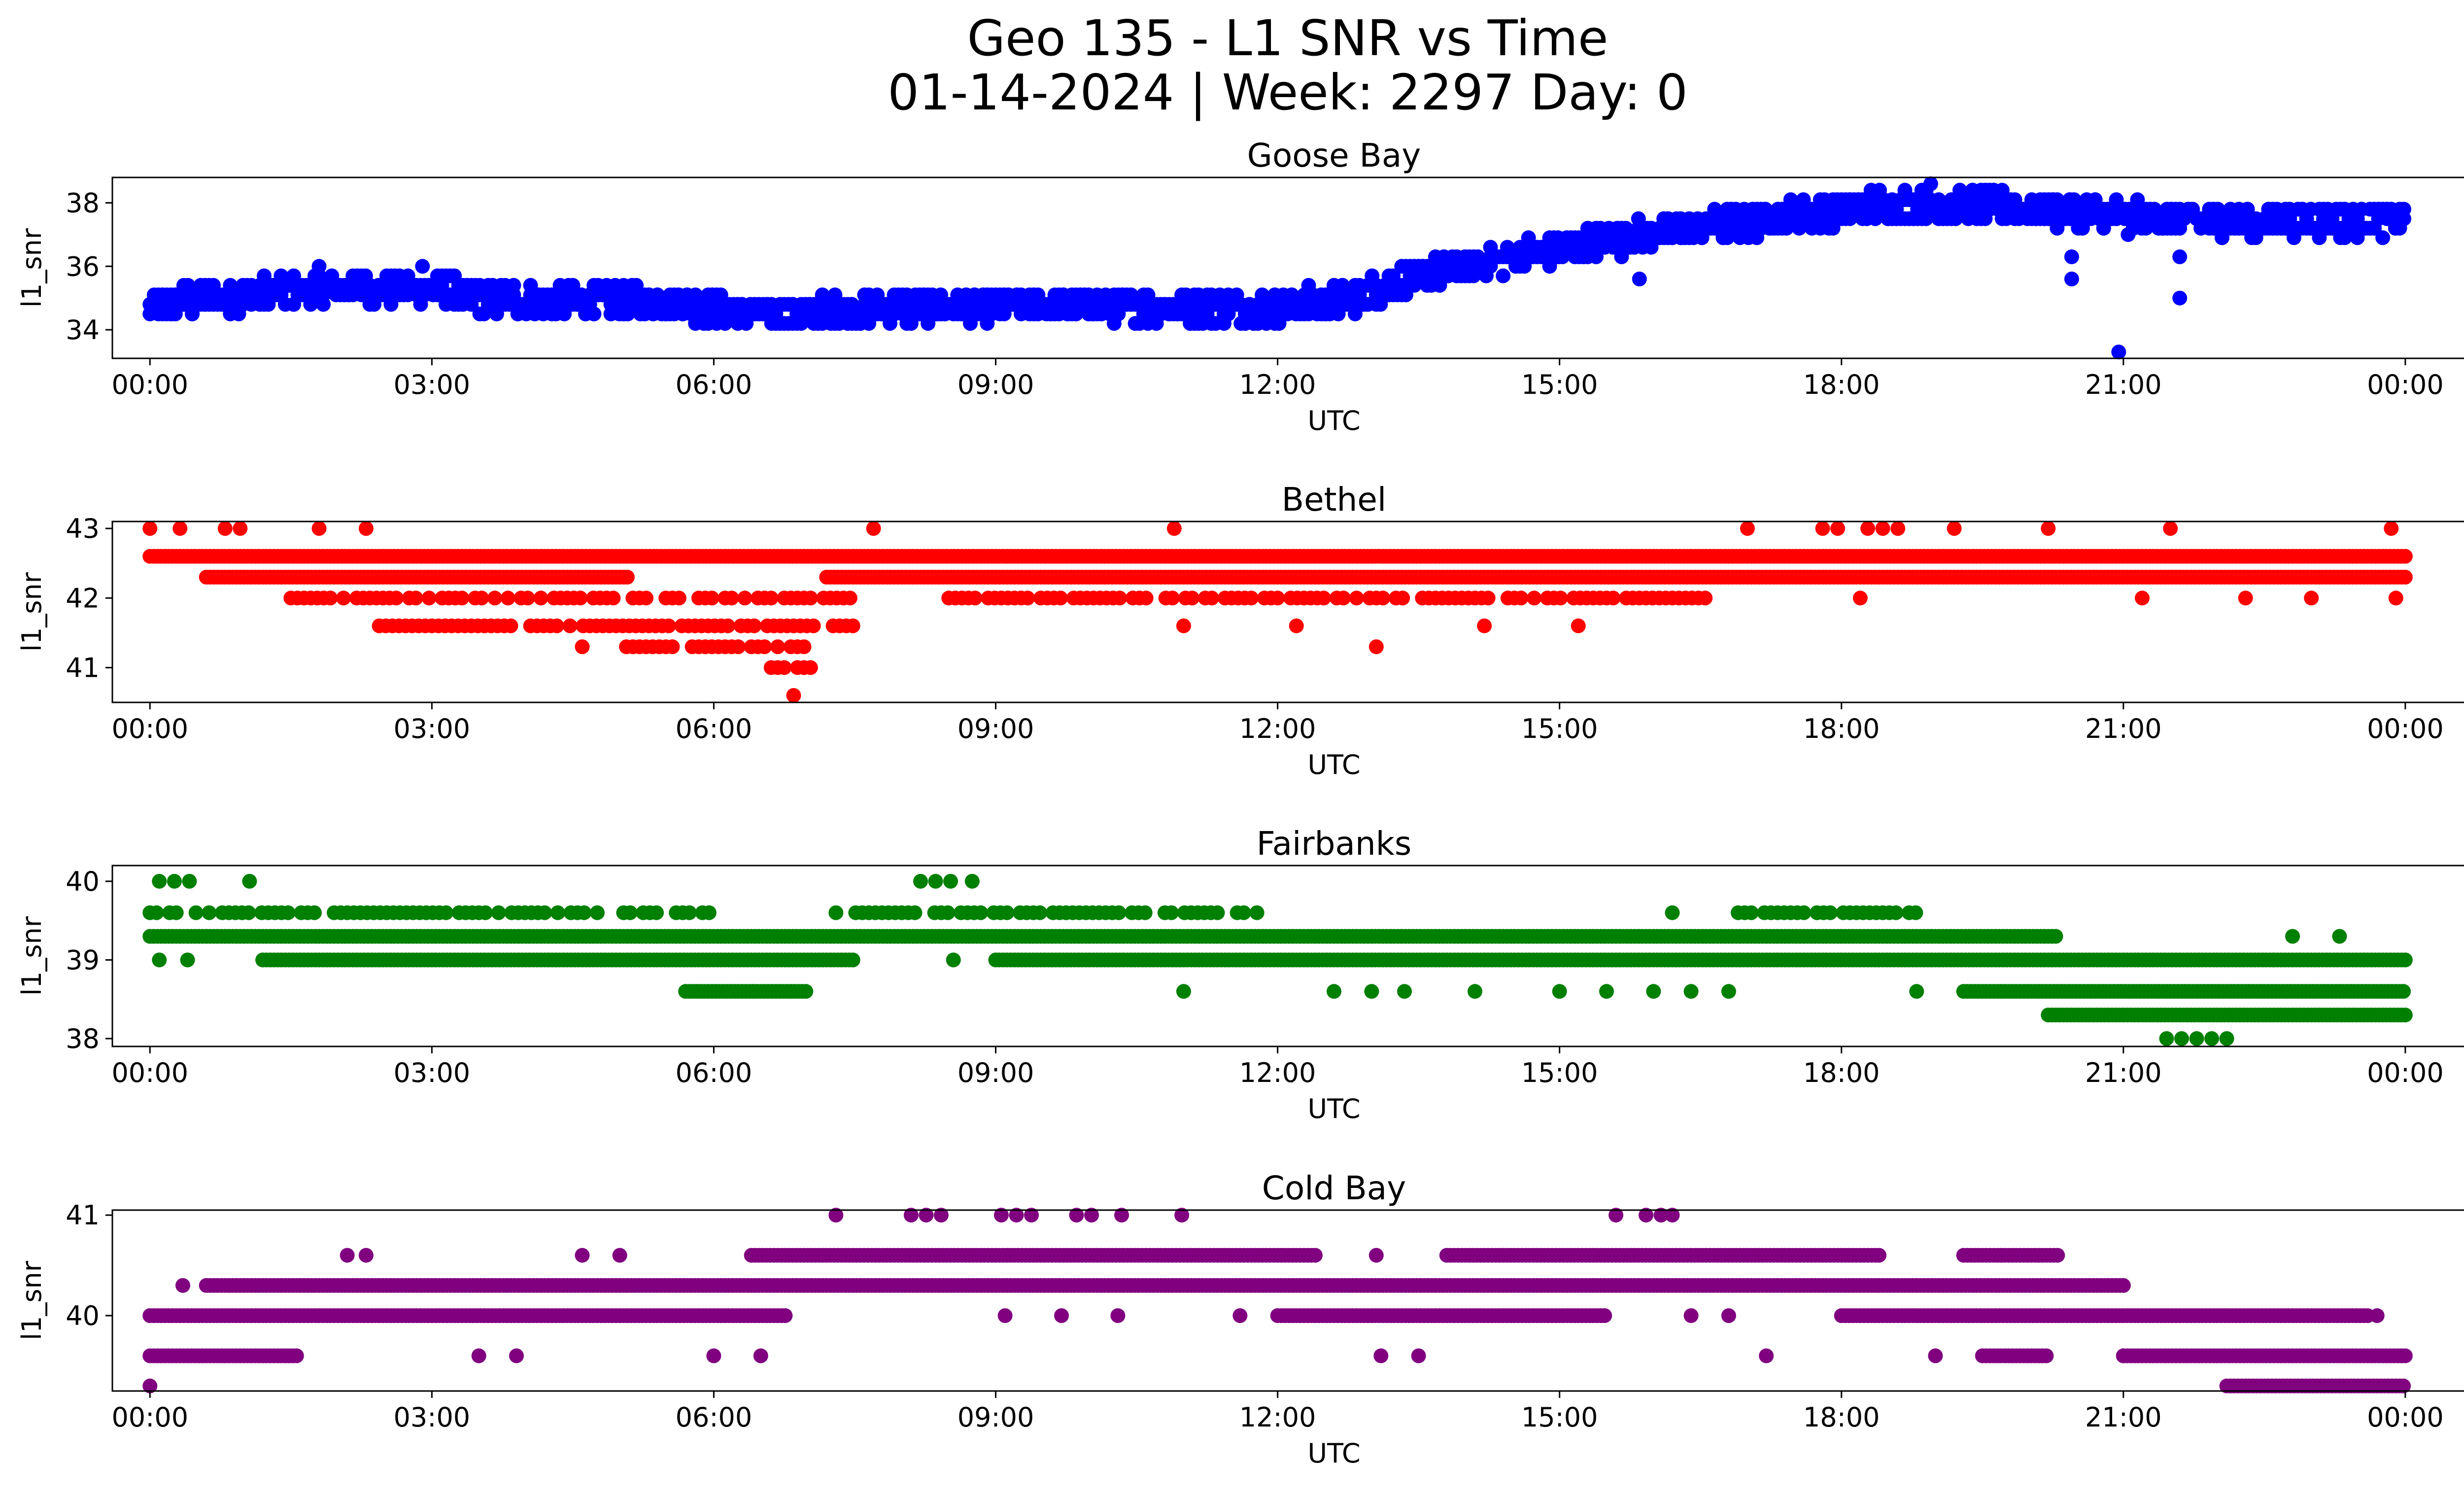  What do you see at coordinates (1287, 38) in the screenshot?
I see `figure-title-line1: Geo 135 - L1 SNR vs Time` at bounding box center [1287, 38].